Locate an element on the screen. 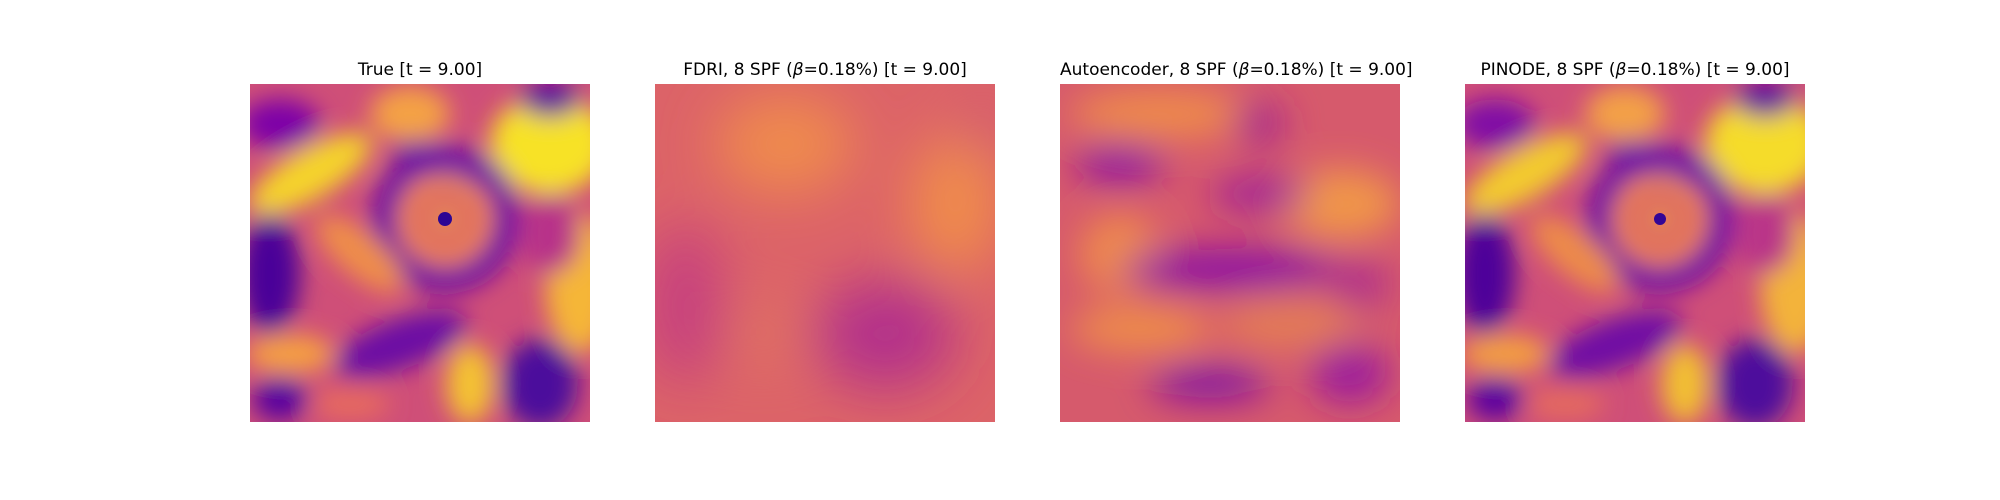  field-image-pinode is located at coordinates (1635, 253).